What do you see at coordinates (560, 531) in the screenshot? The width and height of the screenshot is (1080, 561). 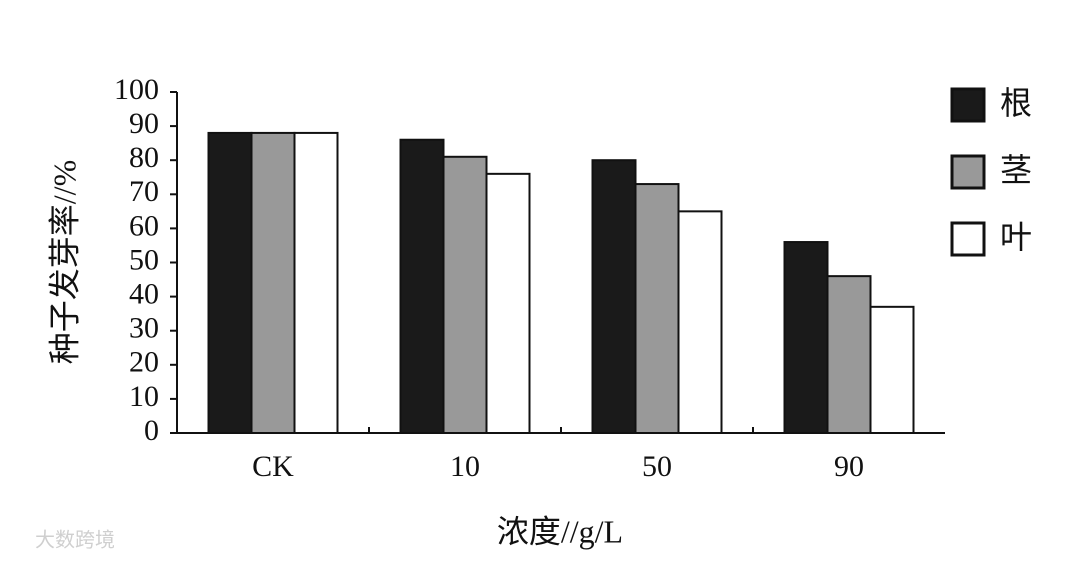 I see `x-axis-label: 浓度//g/L` at bounding box center [560, 531].